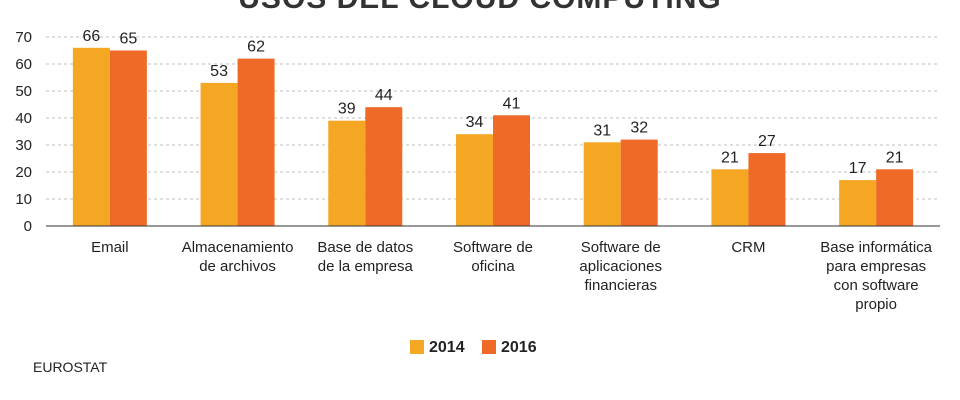 This screenshot has width=960, height=400. Describe the element at coordinates (895, 157) in the screenshot. I see `data-label-2016: 21` at that location.